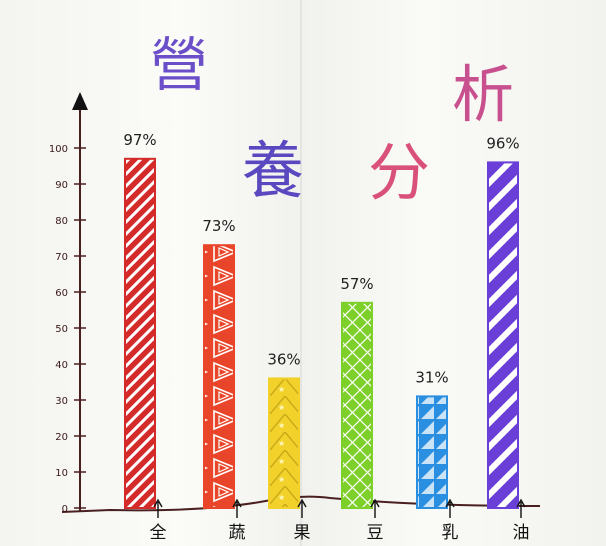 This screenshot has width=606, height=546. I want to click on y-tick-label: 10, so click(61, 473).